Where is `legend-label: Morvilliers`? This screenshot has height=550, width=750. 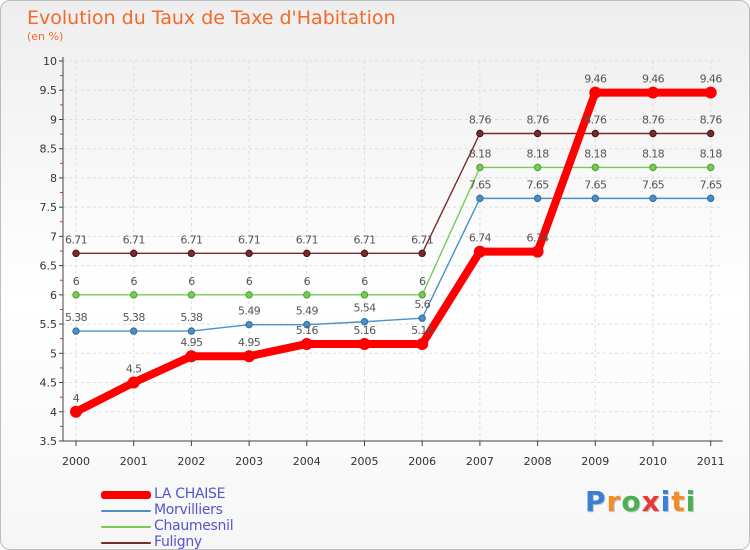 legend-label: Morvilliers is located at coordinates (188, 510).